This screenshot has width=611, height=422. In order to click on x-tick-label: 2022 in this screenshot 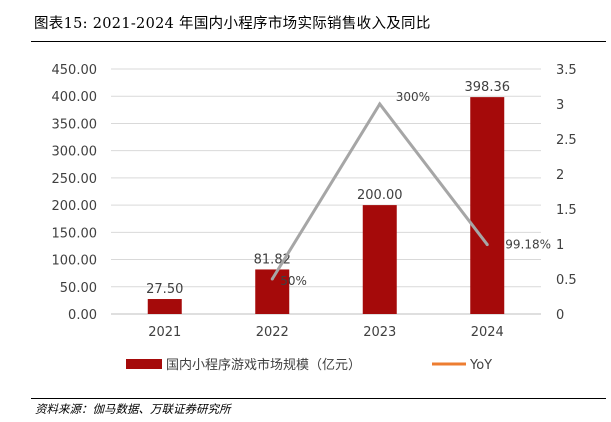, I will do `click(272, 332)`.